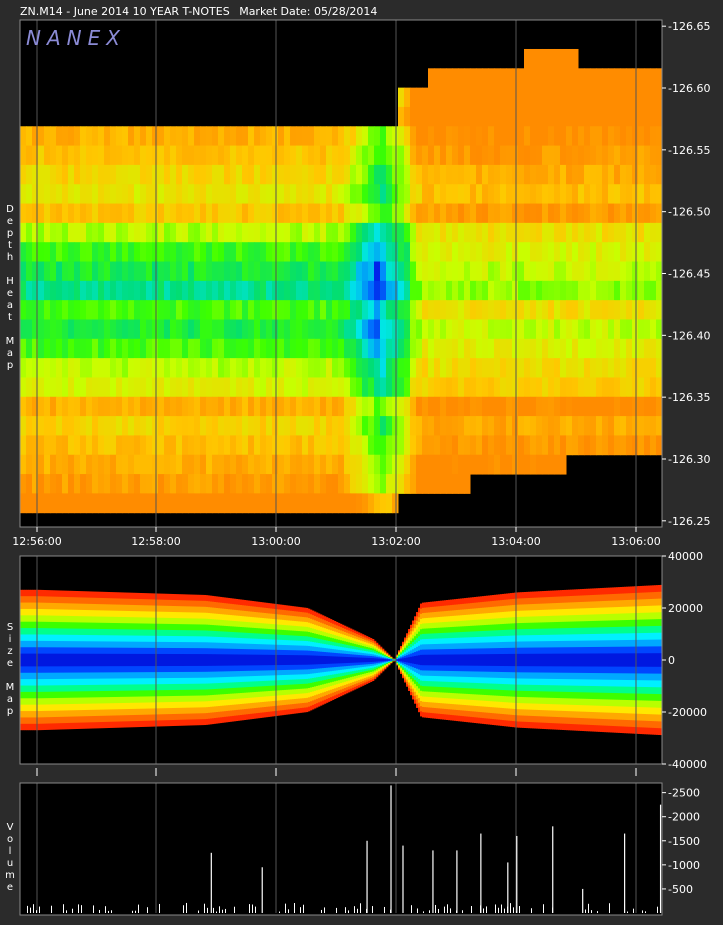  I want to click on label-char: M, so click(10, 687).